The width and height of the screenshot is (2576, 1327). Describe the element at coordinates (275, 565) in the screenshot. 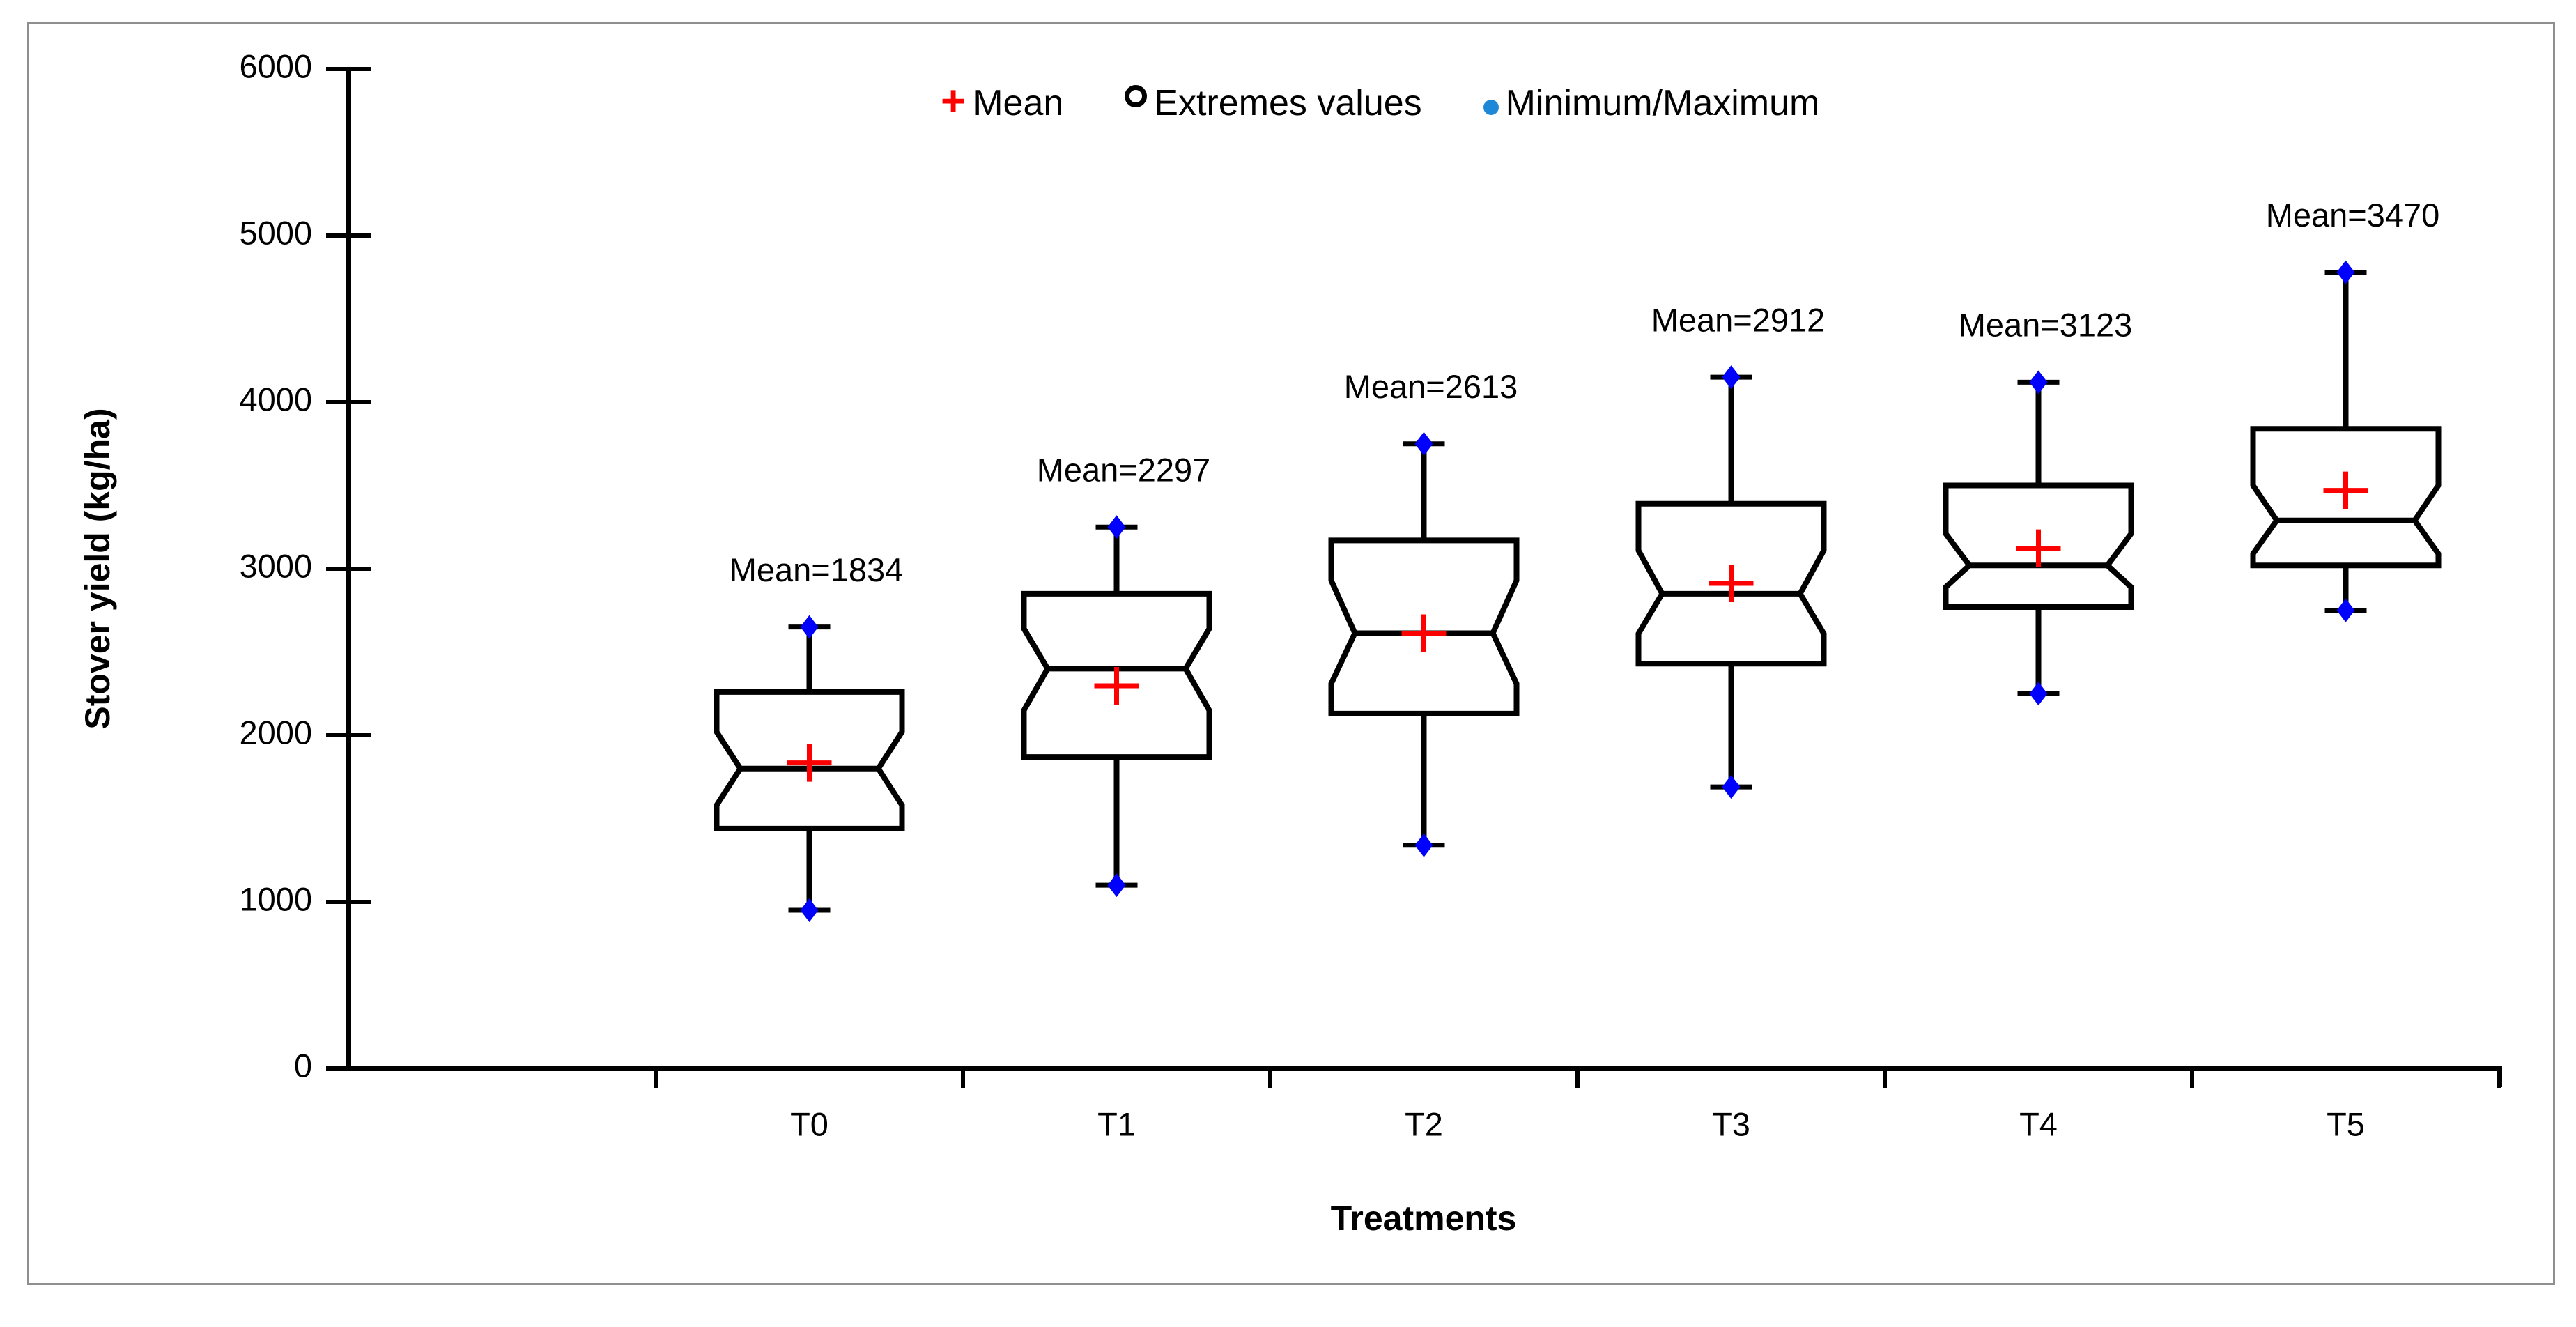

I see `y-tick-label: 3000` at that location.